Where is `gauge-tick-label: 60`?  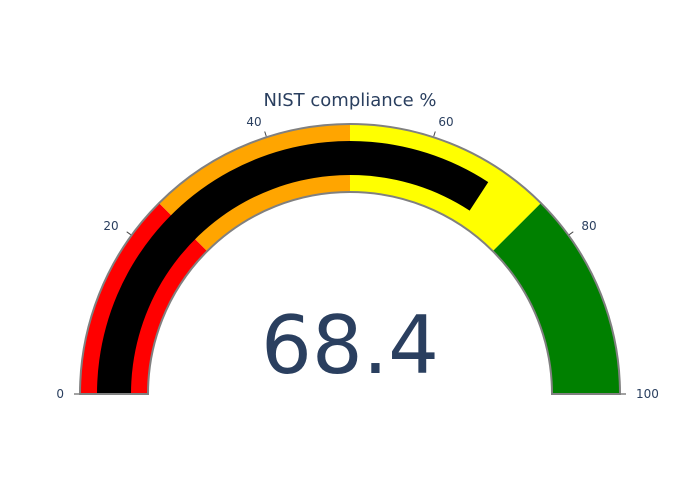
gauge-tick-label: 60 is located at coordinates (445, 122).